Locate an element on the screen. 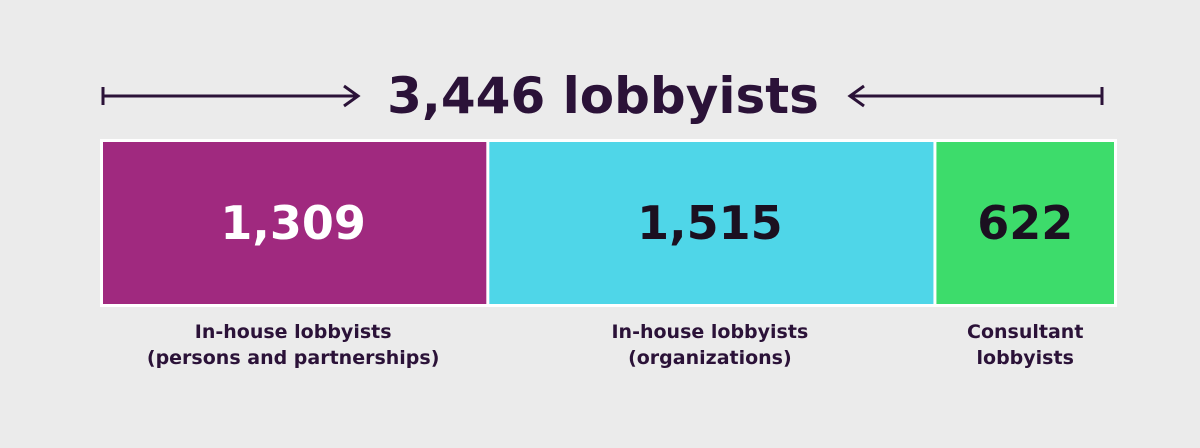 The image size is (1200, 448). span-arrows is located at coordinates (602, 96).